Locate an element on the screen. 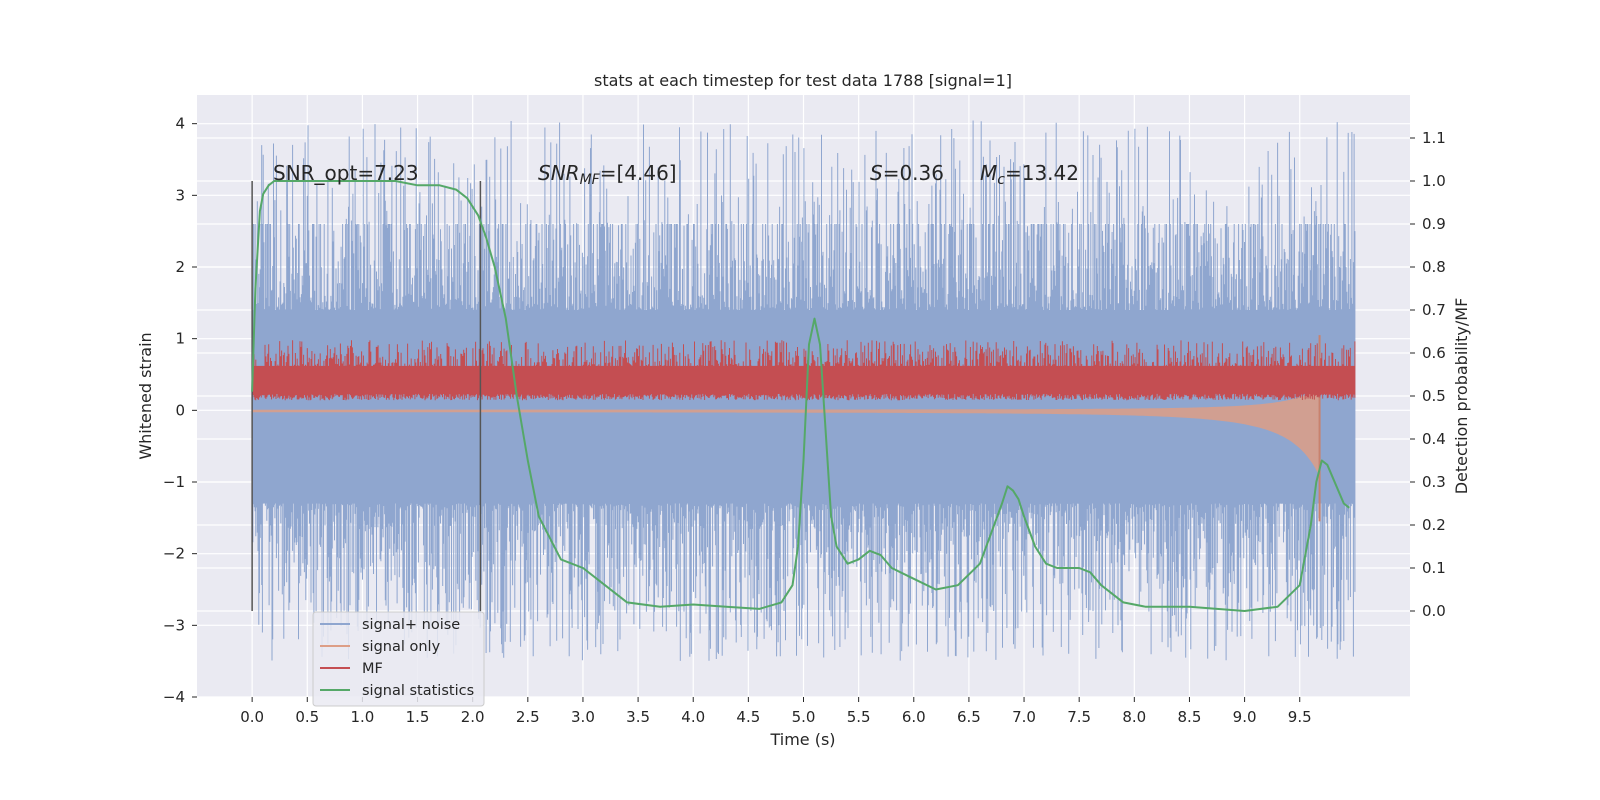 The height and width of the screenshot is (800, 1600). annotation-snr-mf: SNRMF=[4.46] is located at coordinates (607, 174).